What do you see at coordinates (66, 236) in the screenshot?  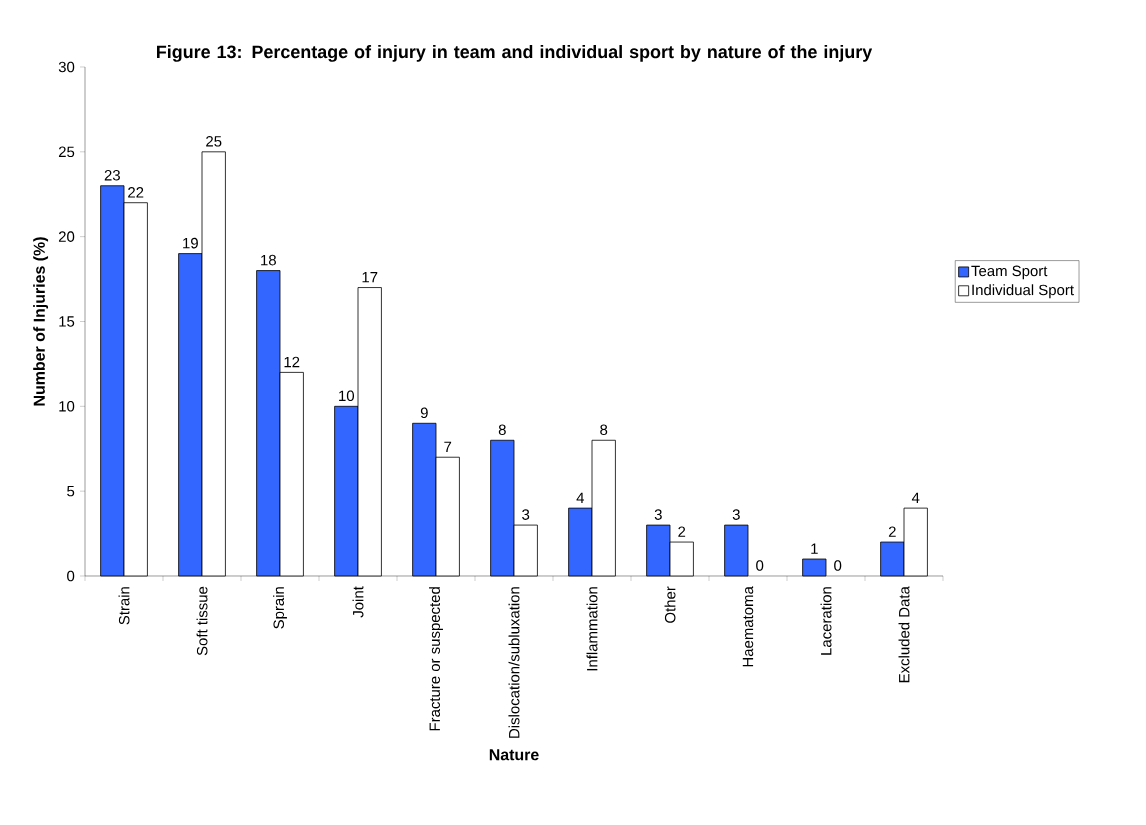 I see `y-tick-label: 20` at bounding box center [66, 236].